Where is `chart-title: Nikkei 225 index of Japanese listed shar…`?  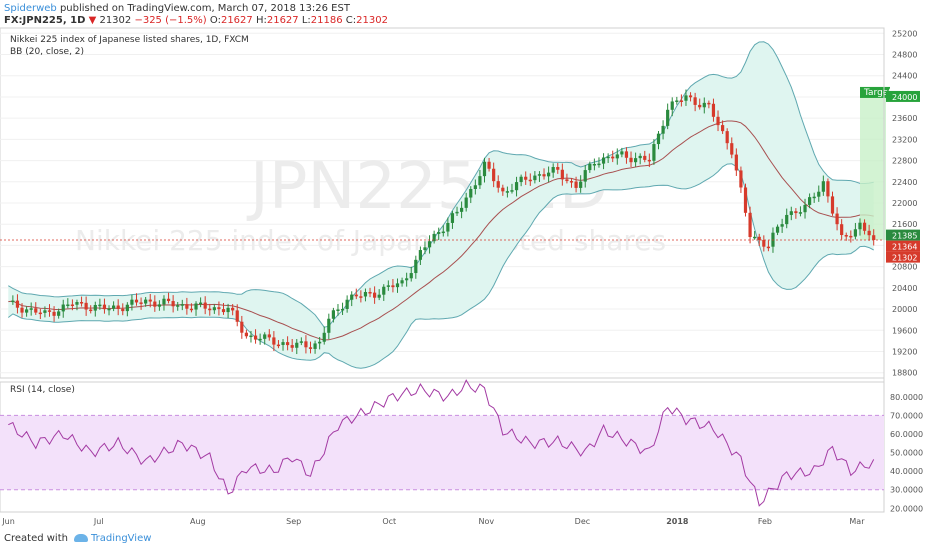
chart-title: Nikkei 225 index of Japanese listed shar… is located at coordinates (129, 40).